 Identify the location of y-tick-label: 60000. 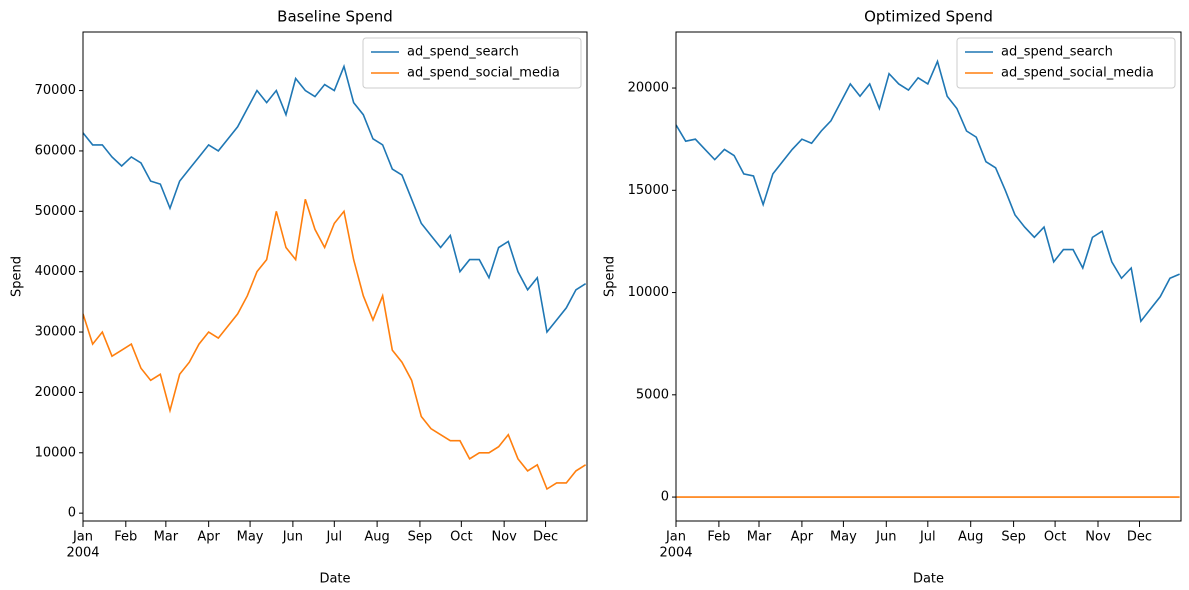
(55, 150).